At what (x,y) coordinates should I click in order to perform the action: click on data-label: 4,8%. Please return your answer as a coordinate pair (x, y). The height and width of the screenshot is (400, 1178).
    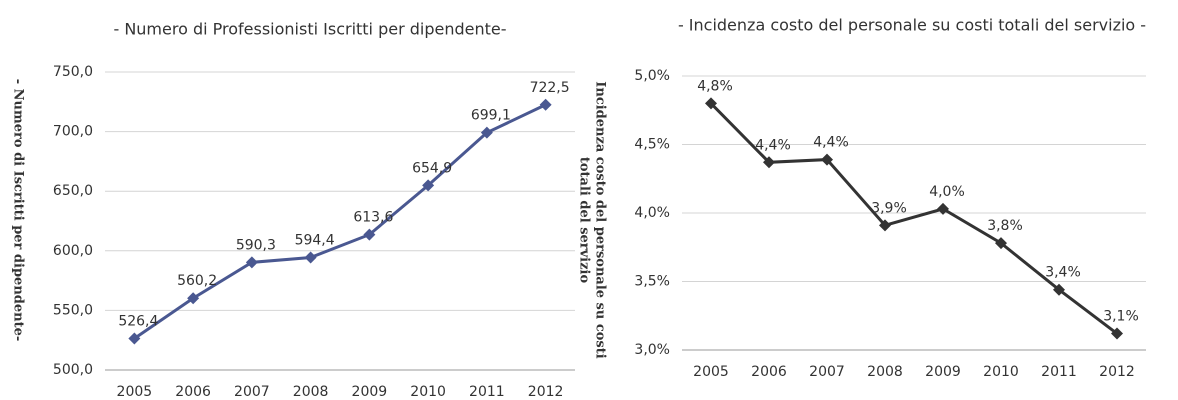
    Looking at the image, I should click on (715, 86).